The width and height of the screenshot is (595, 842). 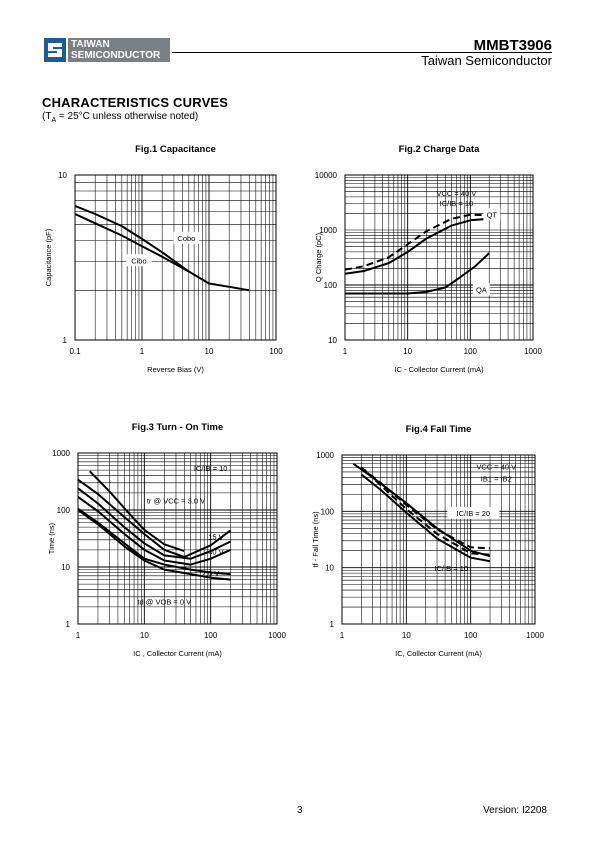 I want to click on fig4-xtick-label: 1, so click(x=342, y=635).